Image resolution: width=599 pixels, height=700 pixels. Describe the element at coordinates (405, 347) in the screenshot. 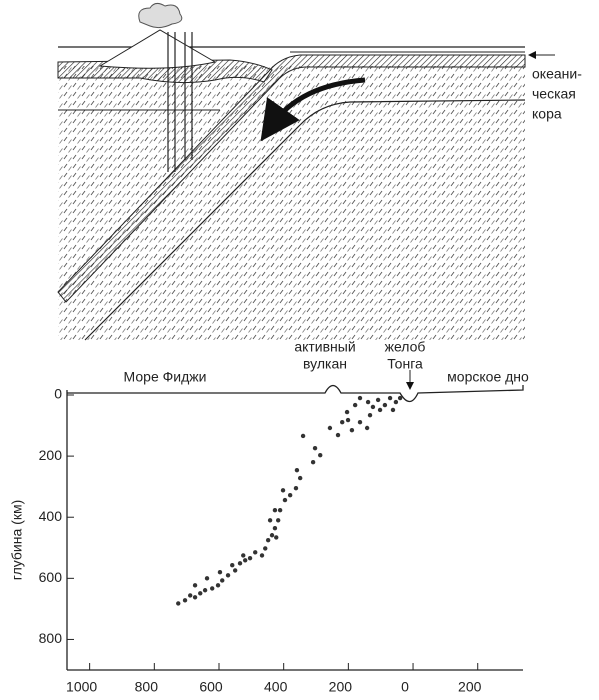

I see `annotation: желоб` at that location.